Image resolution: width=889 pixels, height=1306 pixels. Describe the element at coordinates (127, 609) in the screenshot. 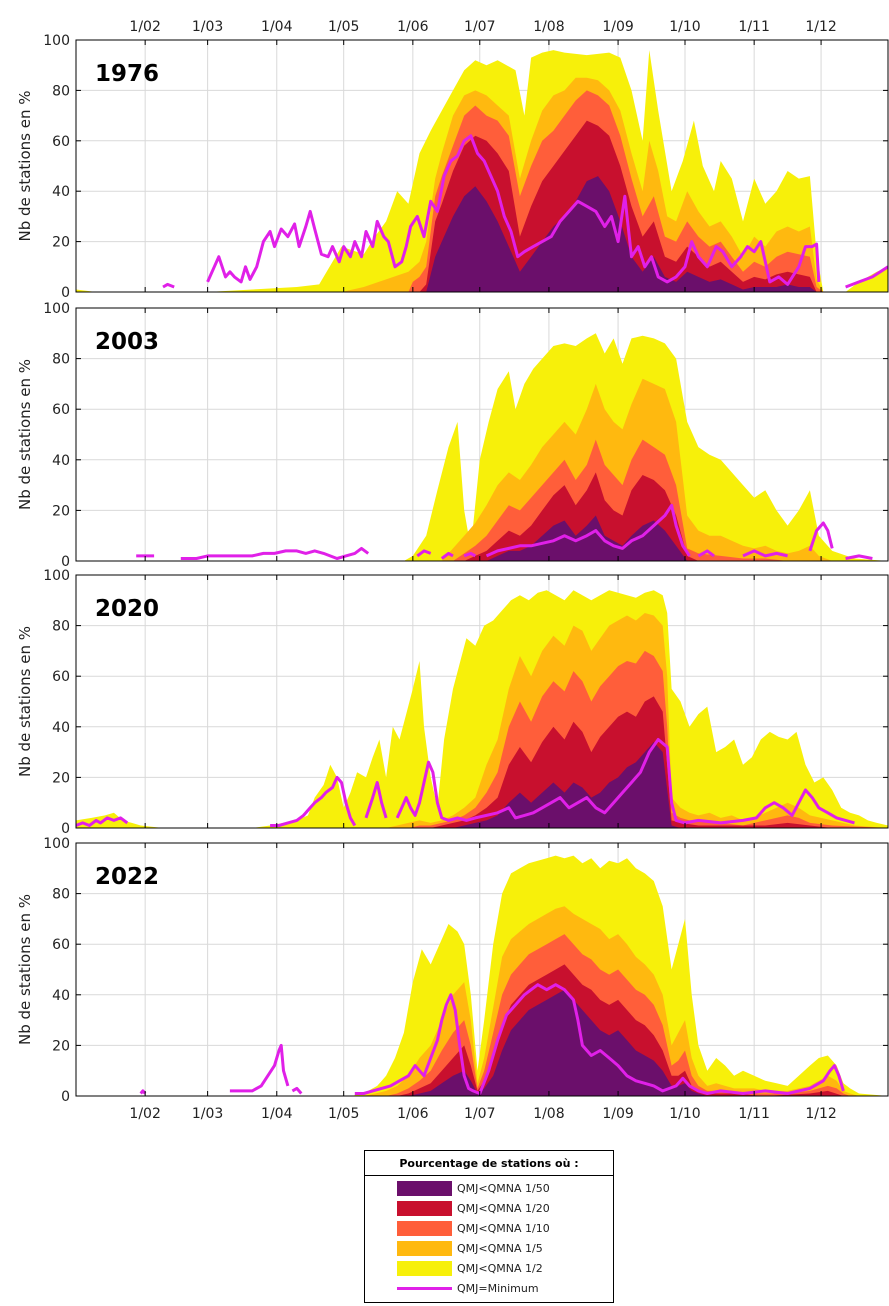

I see `year-label: 2020` at that location.